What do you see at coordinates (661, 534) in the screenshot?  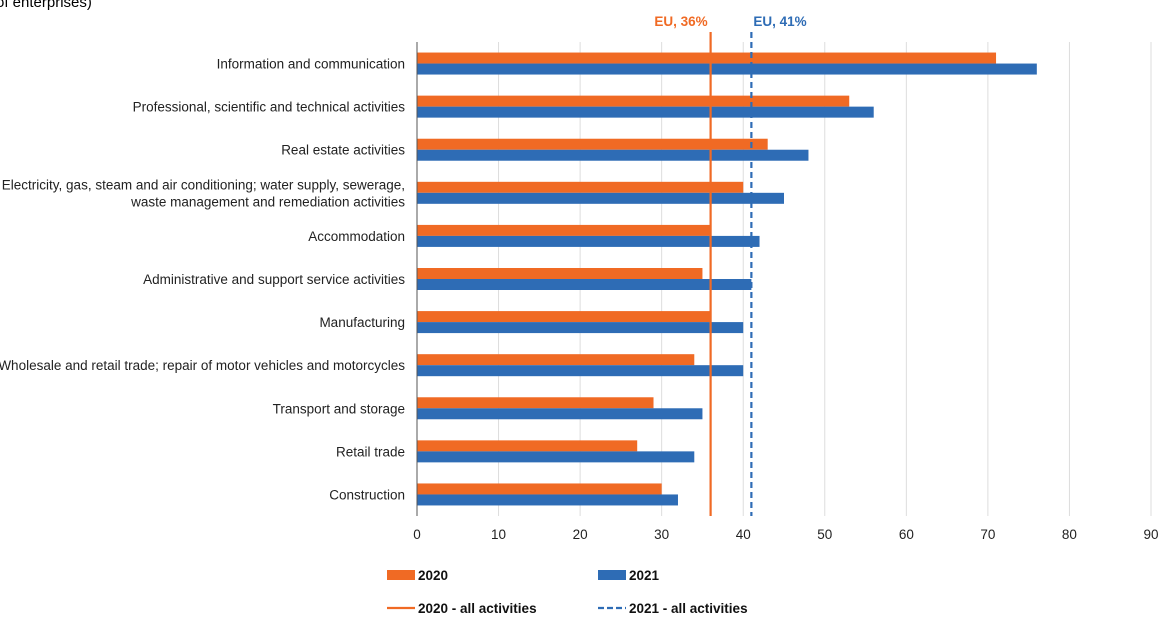 I see `x-tick-label: 30` at bounding box center [661, 534].